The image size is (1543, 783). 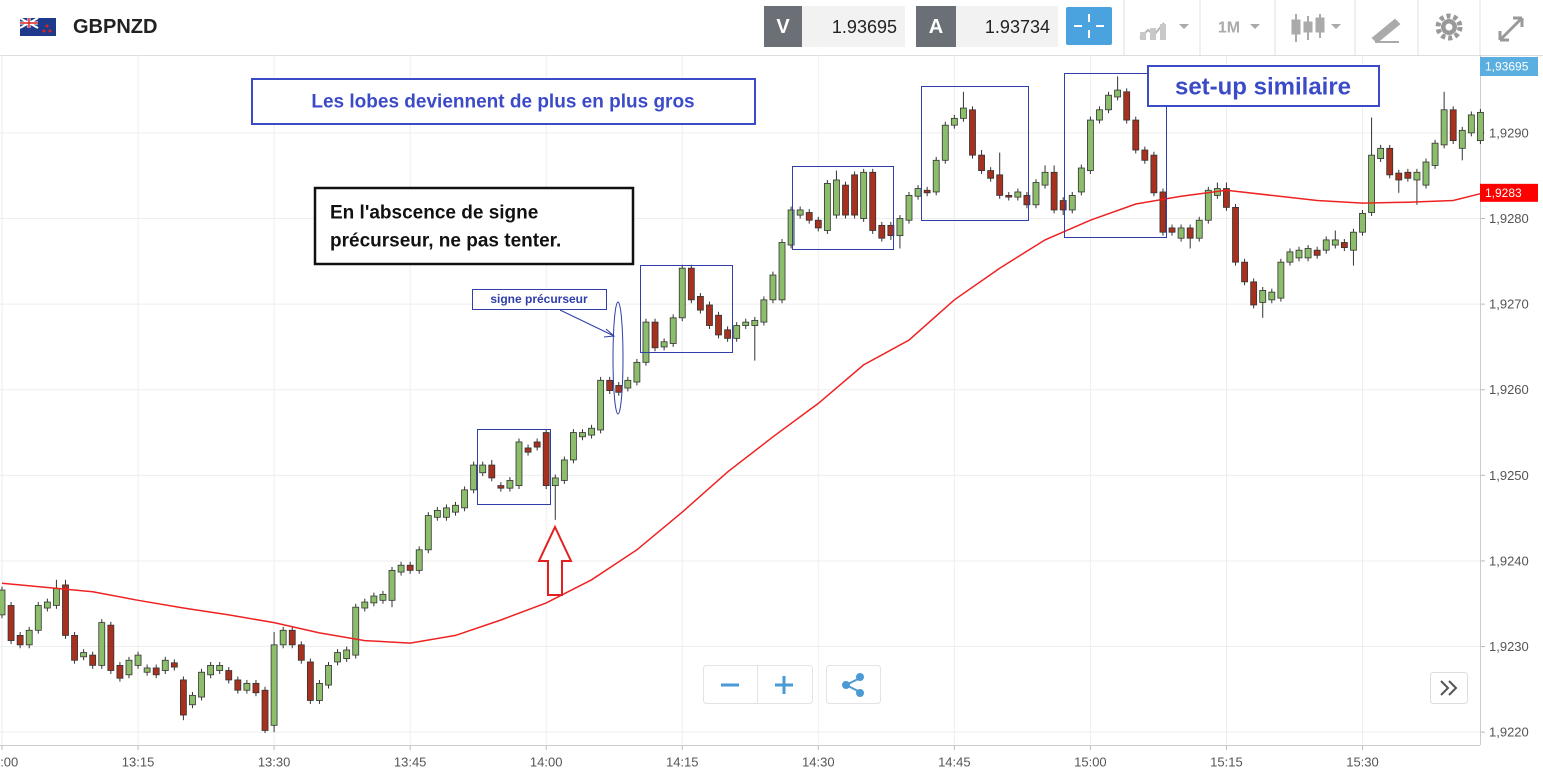 I want to click on flag, so click(x=37, y=26).